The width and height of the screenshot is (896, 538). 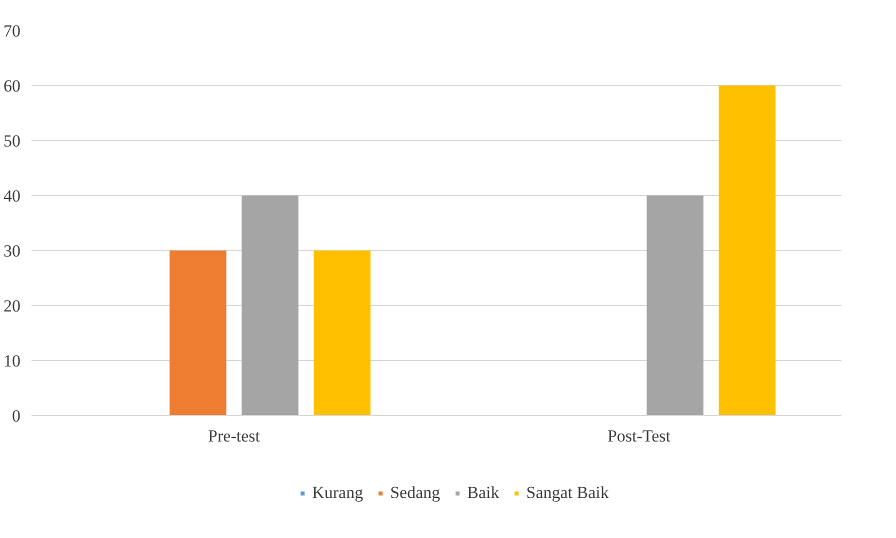 What do you see at coordinates (639, 436) in the screenshot?
I see `x-tick-label: Post-Test` at bounding box center [639, 436].